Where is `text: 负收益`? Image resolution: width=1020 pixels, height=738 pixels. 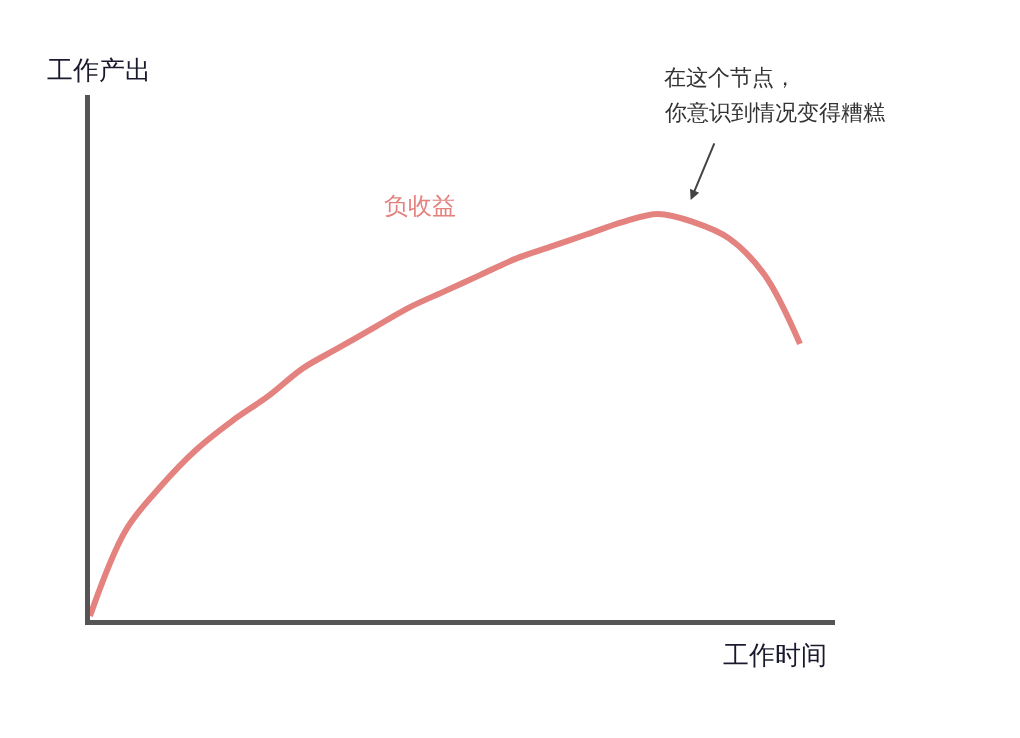 text: 负收益 is located at coordinates (420, 206).